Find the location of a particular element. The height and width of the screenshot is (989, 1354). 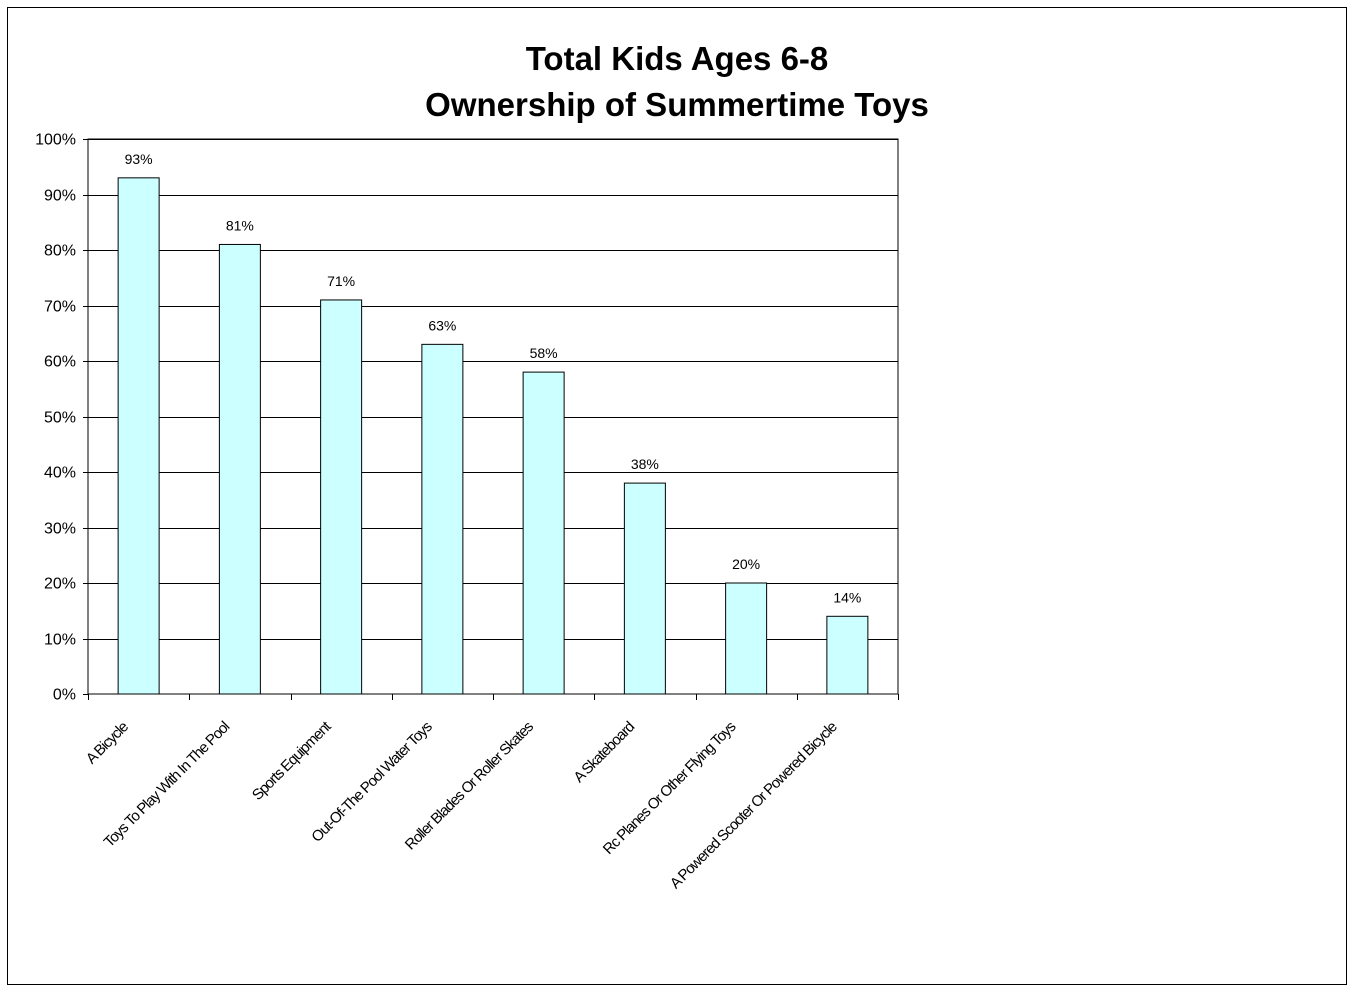

y-tick-label: 80% is located at coordinates (60, 251).